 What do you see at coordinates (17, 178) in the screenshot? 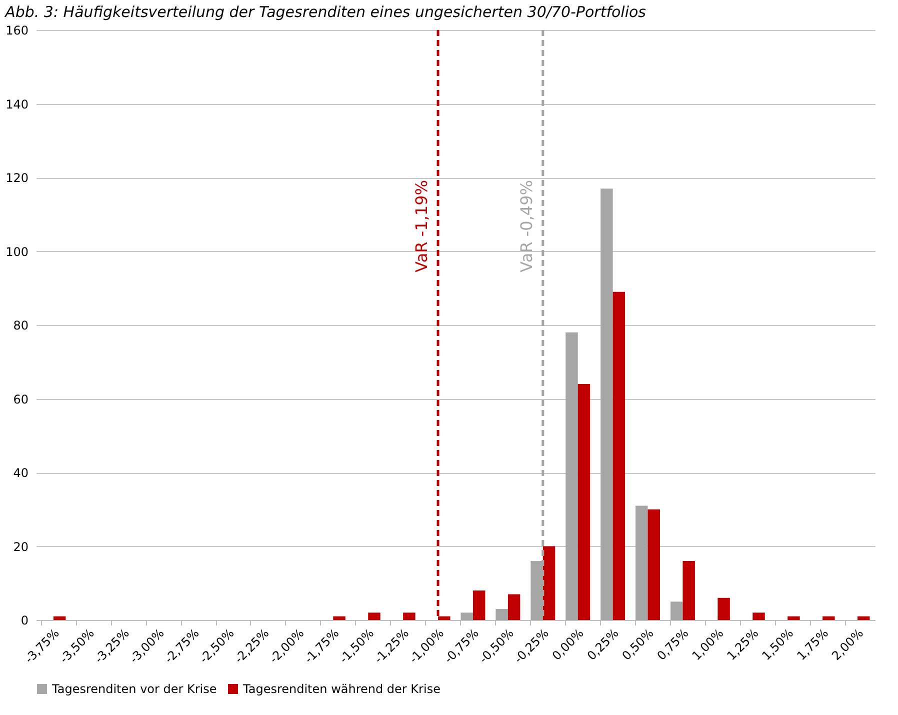
I see `y-tick-label: 120` at bounding box center [17, 178].